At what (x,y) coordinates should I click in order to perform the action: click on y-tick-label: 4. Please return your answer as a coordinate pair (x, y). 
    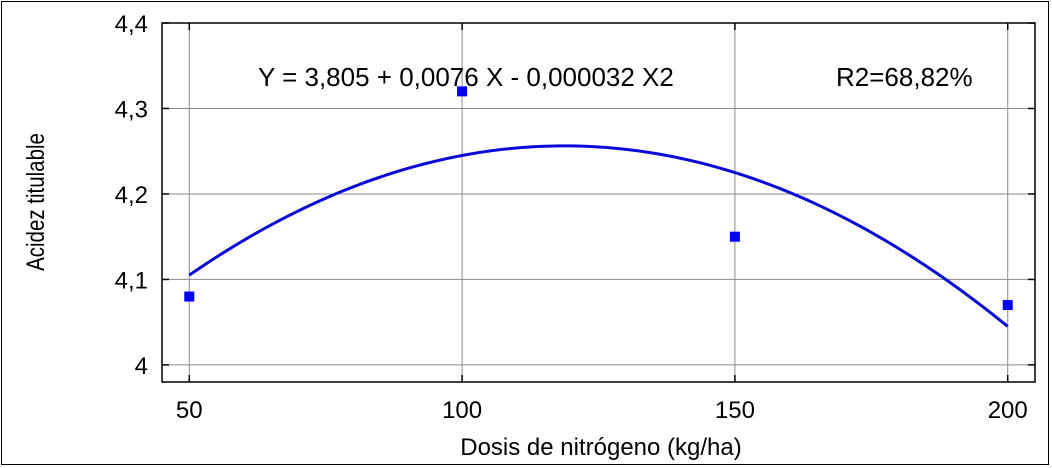
    Looking at the image, I should click on (141, 366).